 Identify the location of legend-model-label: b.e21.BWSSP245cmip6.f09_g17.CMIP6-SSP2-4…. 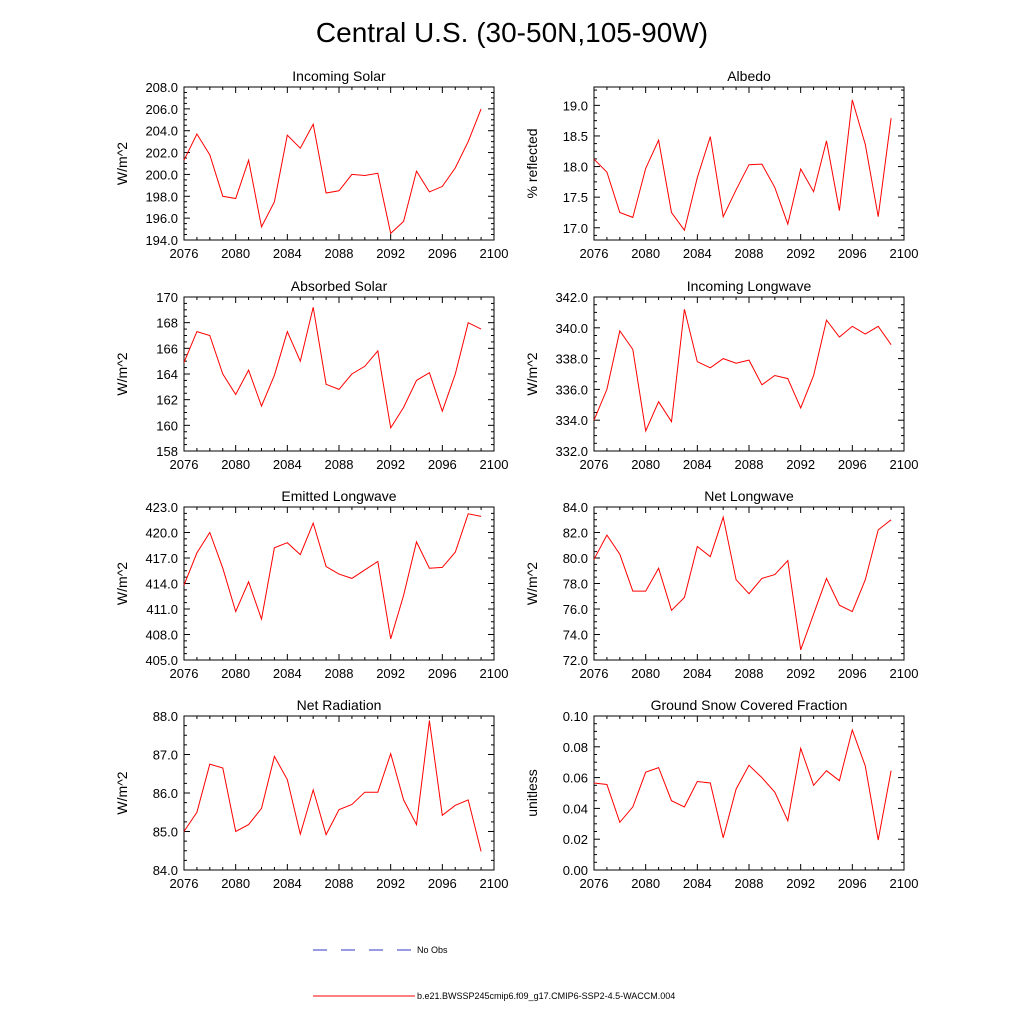
(546, 996).